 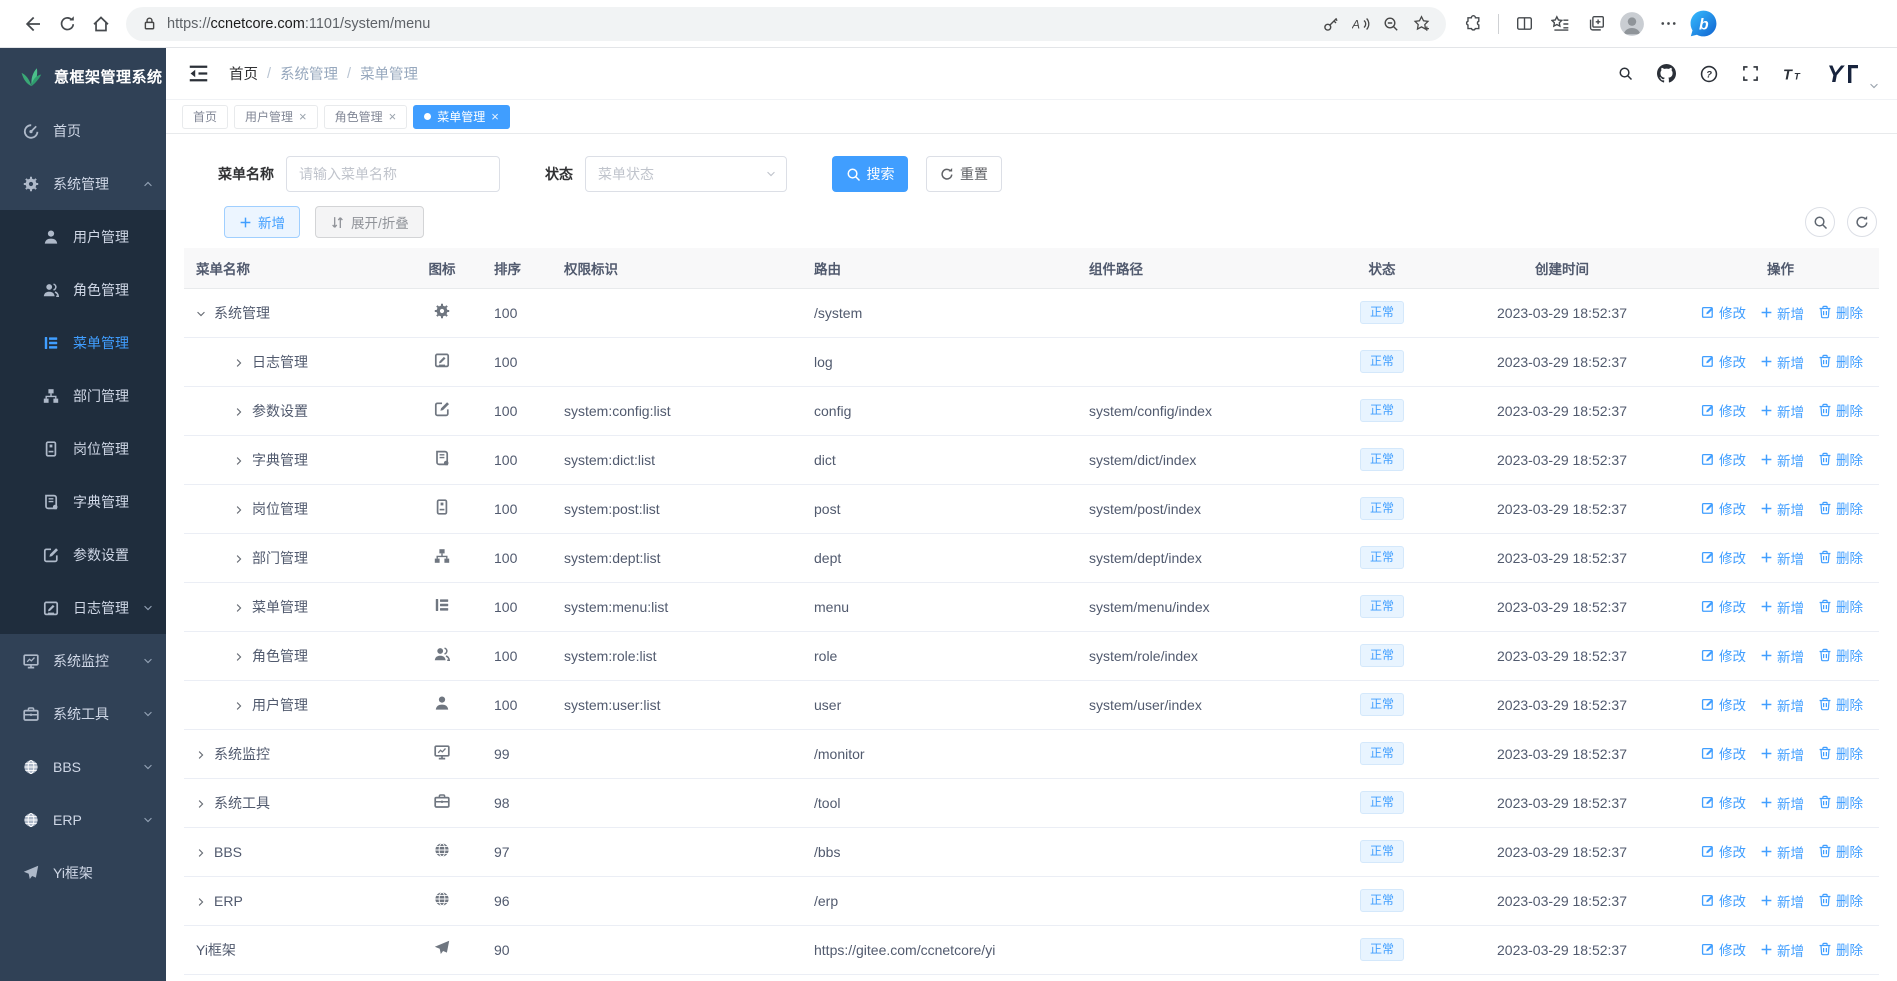 What do you see at coordinates (33, 24) in the screenshot?
I see `browser-back-button` at bounding box center [33, 24].